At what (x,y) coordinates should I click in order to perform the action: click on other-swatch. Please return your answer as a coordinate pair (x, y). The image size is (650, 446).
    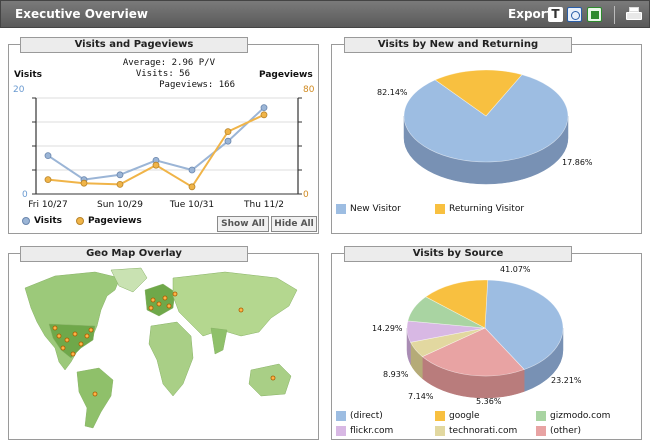
    Looking at the image, I should click on (541, 431).